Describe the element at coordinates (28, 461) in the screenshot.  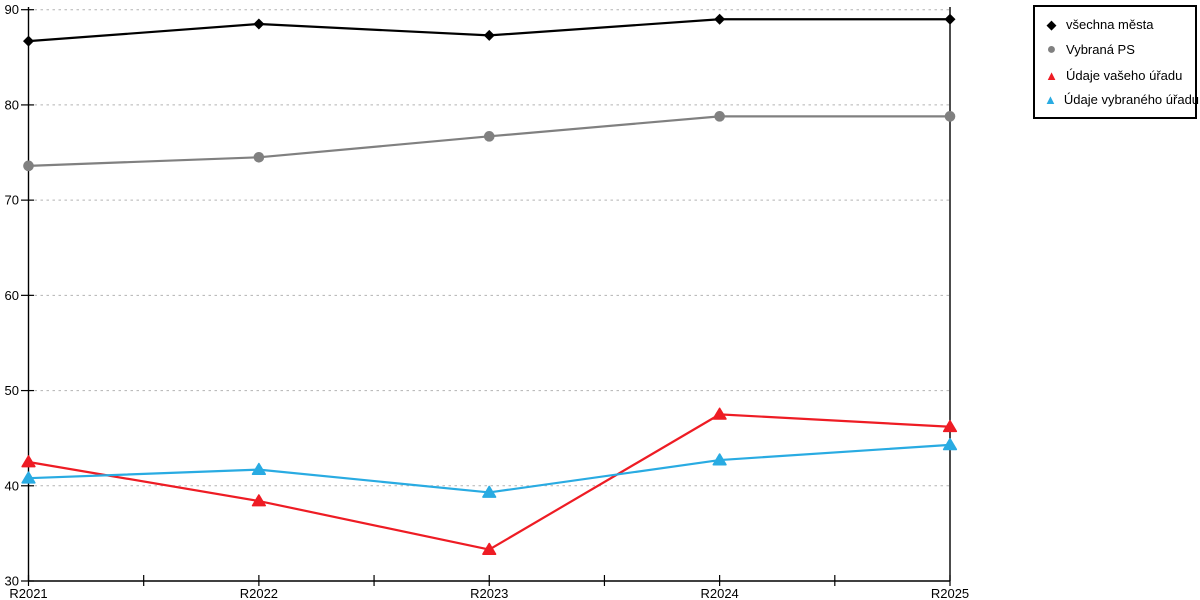
I see `series-2-marker-R2021` at that location.